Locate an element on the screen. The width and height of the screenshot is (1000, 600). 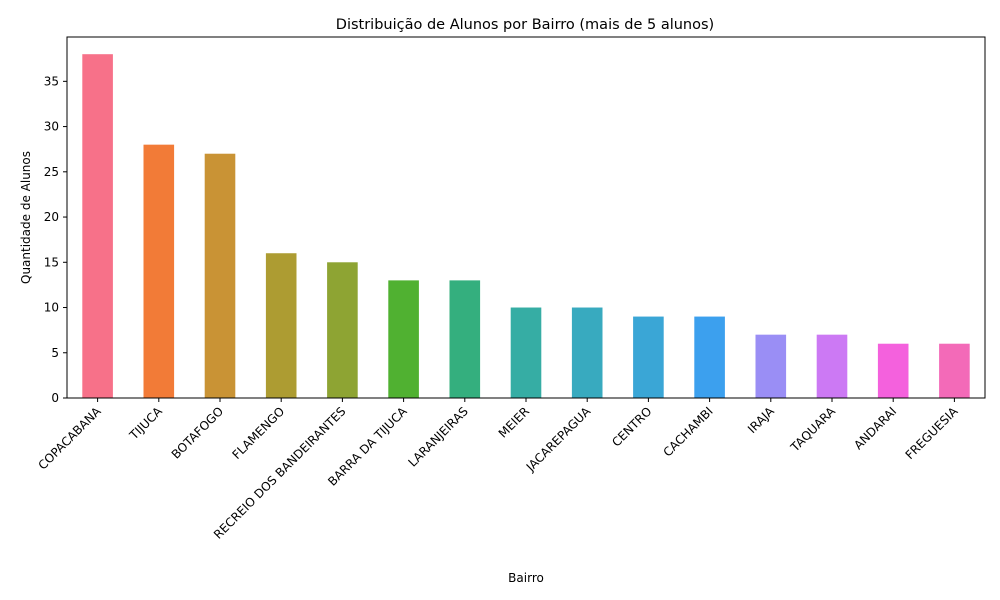
x-tick-label: IRAJA is located at coordinates (761, 420).